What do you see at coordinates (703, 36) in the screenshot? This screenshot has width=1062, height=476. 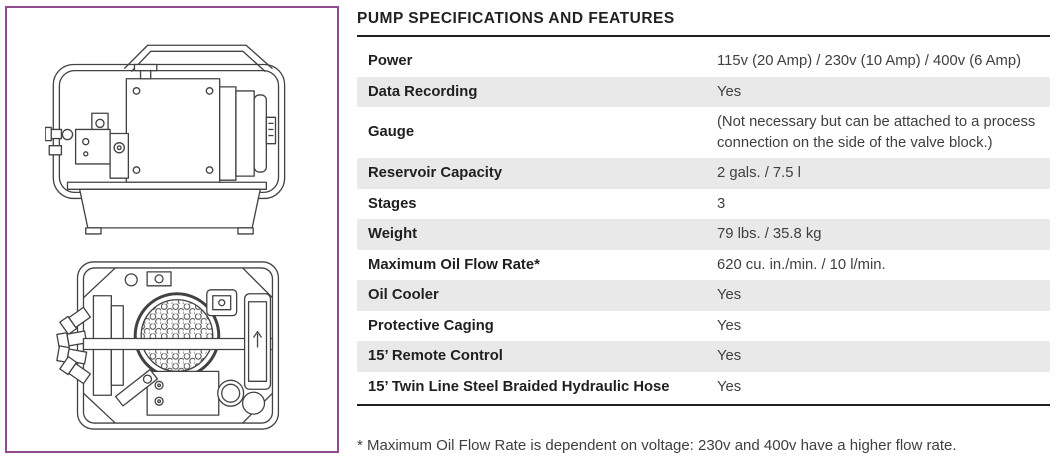 I see `title-rule` at bounding box center [703, 36].